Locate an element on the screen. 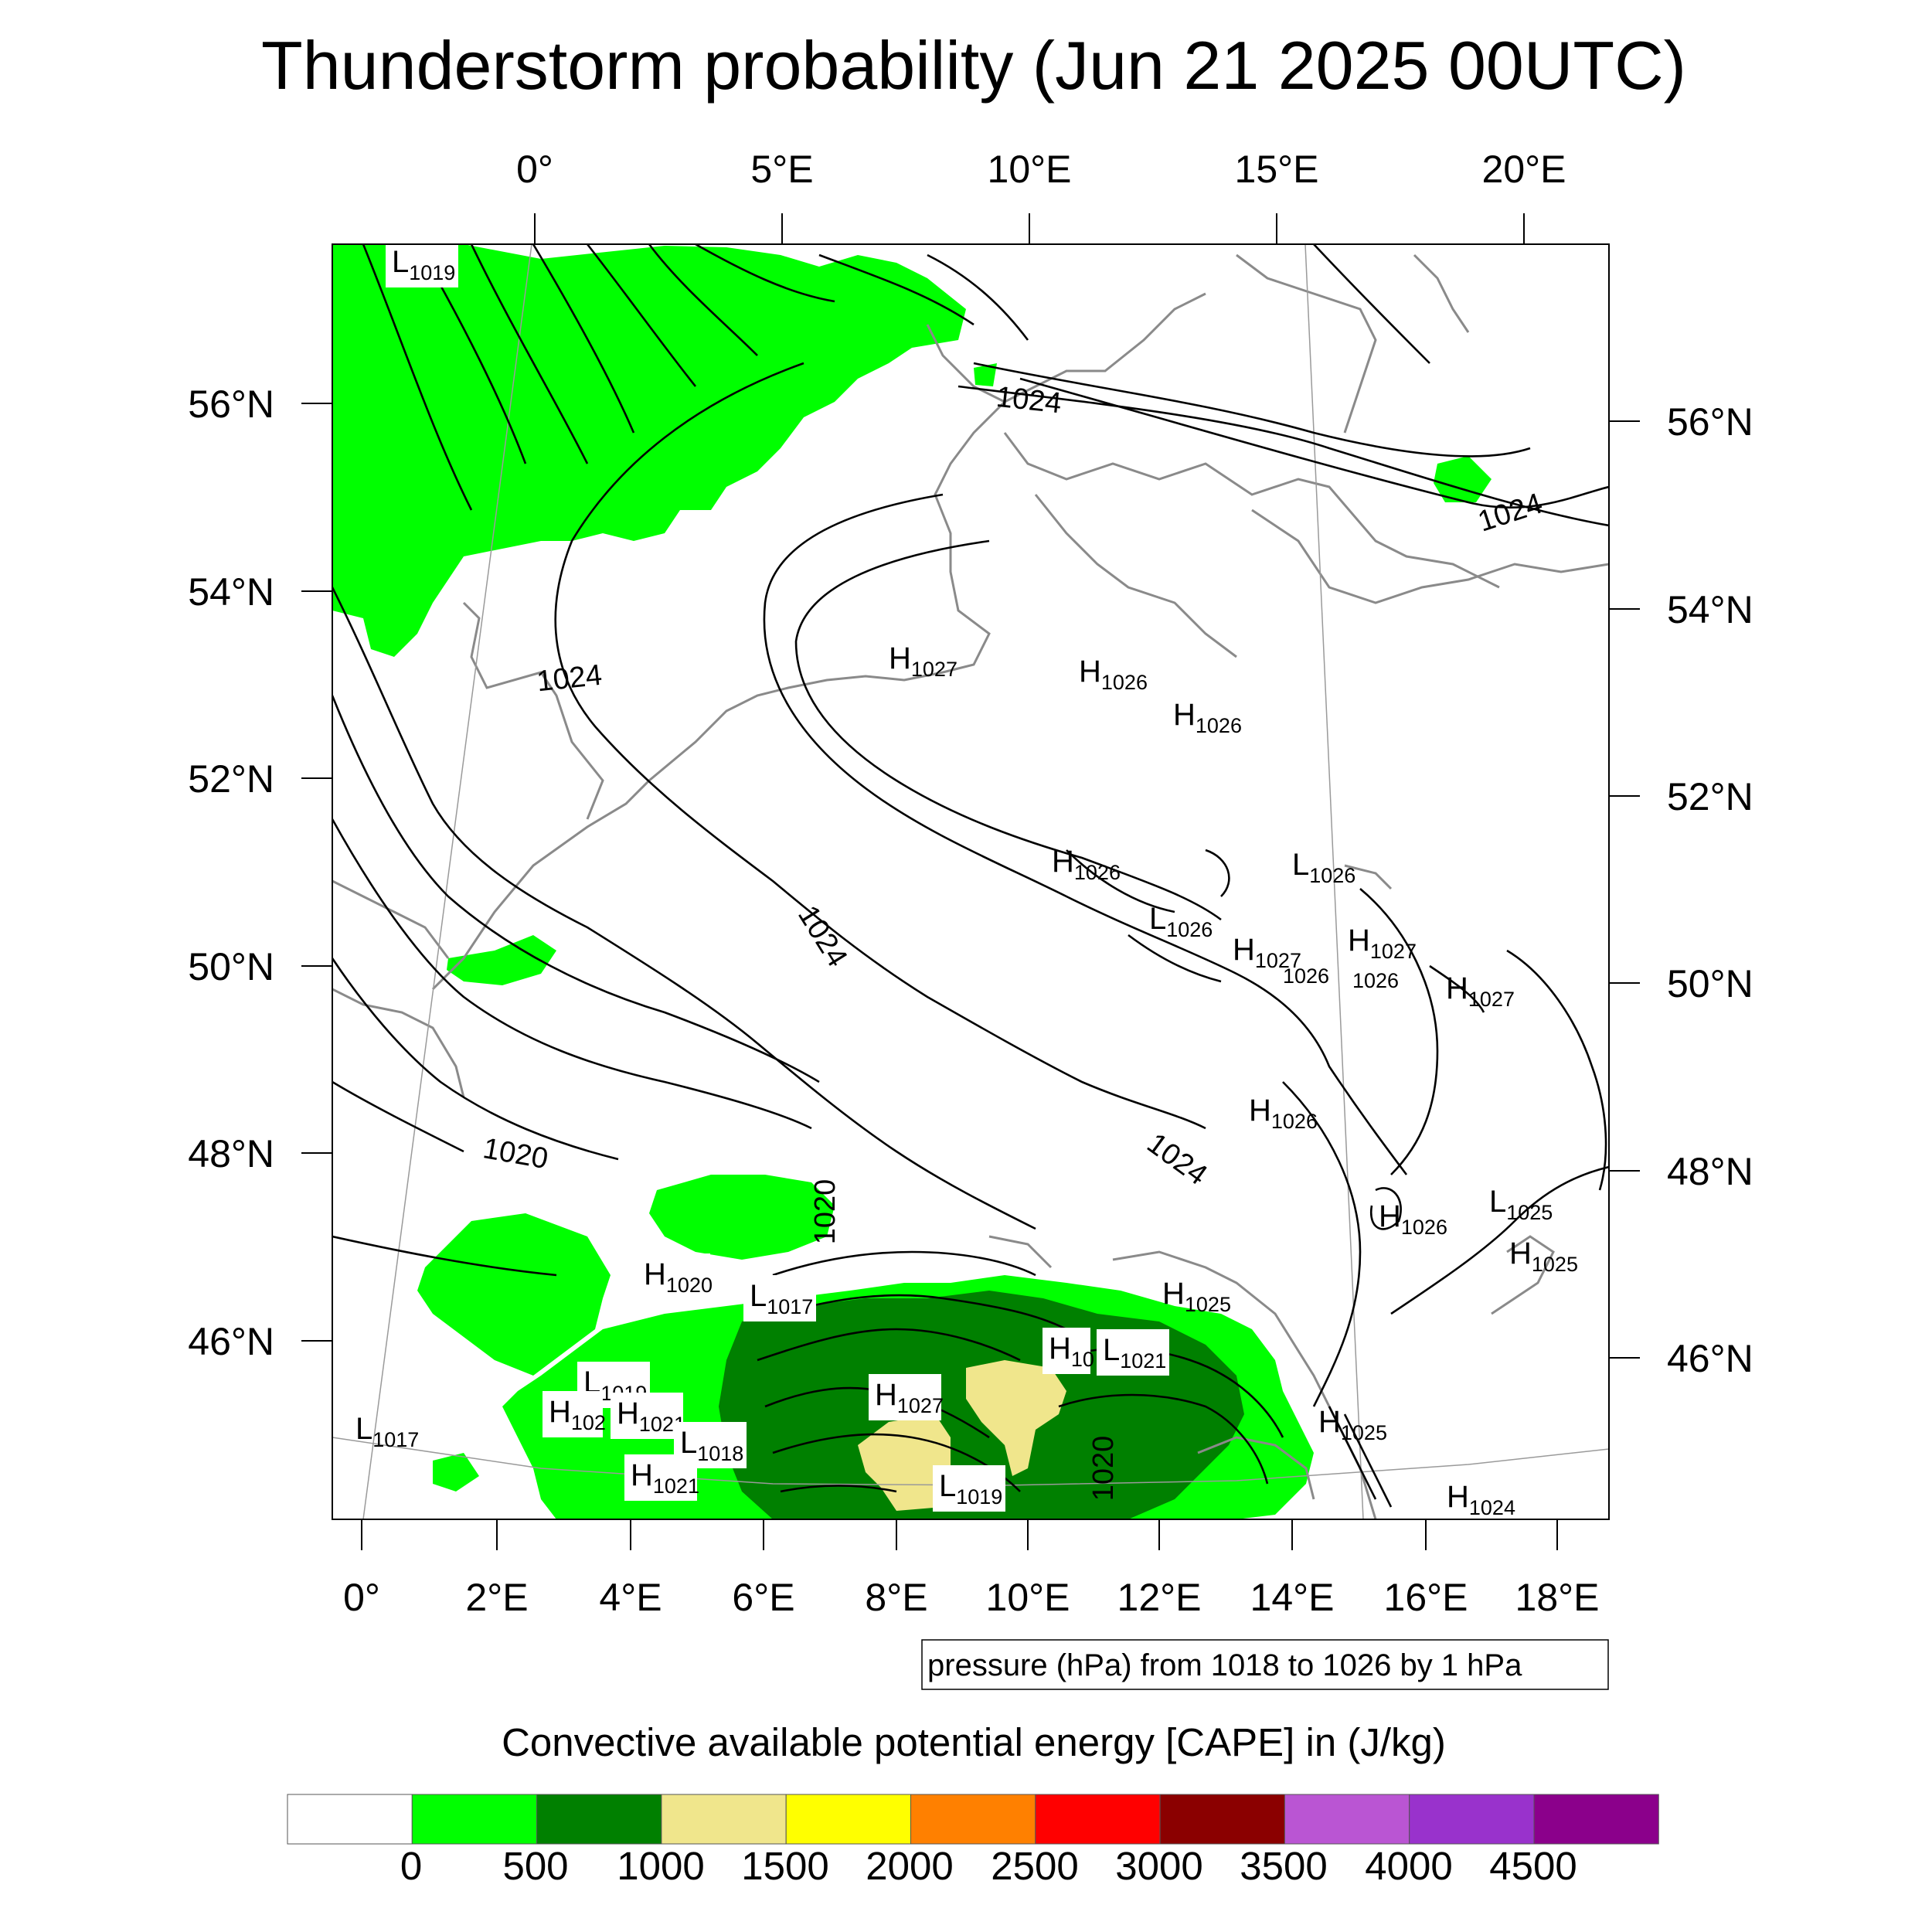 This screenshot has height=1932, width=1932. colorbar-label: 500 is located at coordinates (535, 1866).